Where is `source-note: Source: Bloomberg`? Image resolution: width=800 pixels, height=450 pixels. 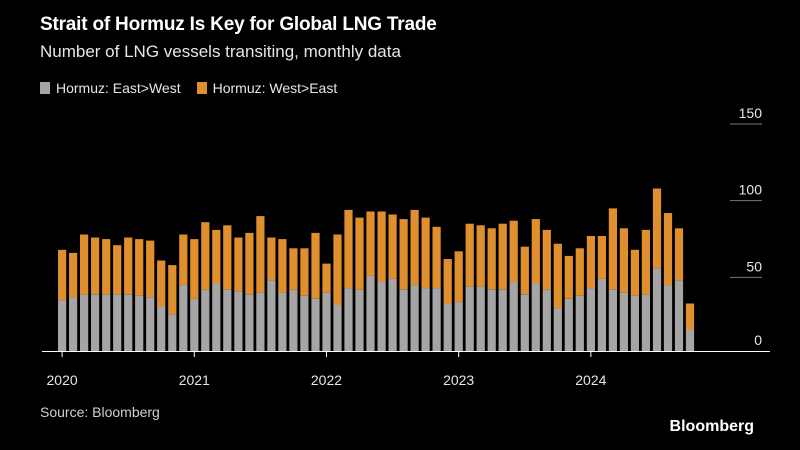
source-note: Source: Bloomberg is located at coordinates (100, 412).